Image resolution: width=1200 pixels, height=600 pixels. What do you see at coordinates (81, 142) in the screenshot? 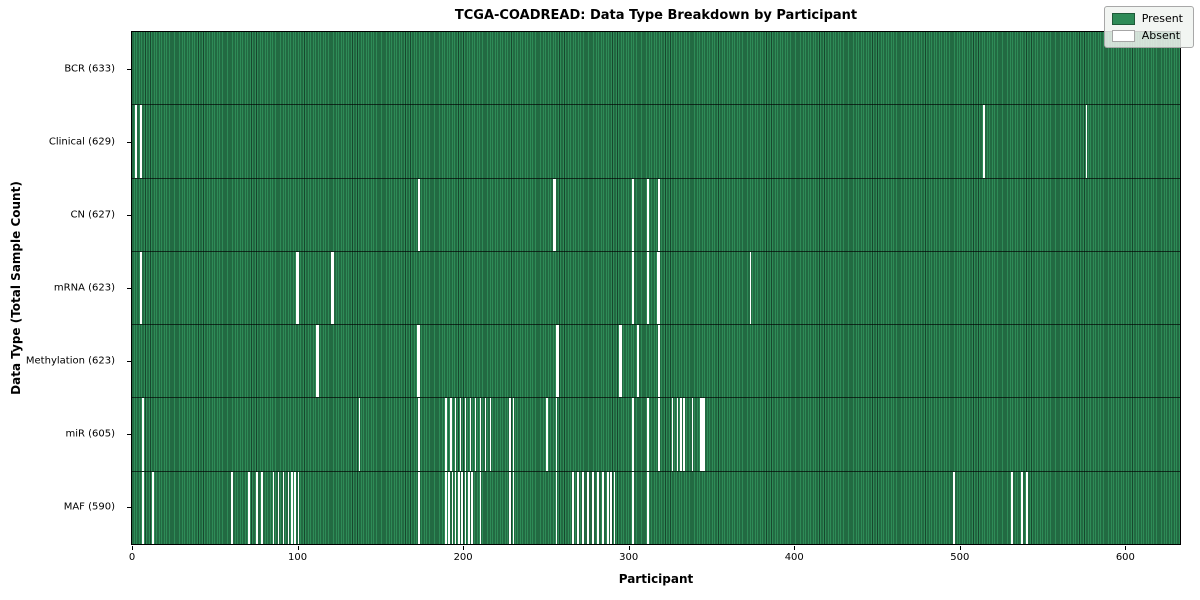
I see `row-label-Clinical: Clinical (629)` at bounding box center [81, 142].